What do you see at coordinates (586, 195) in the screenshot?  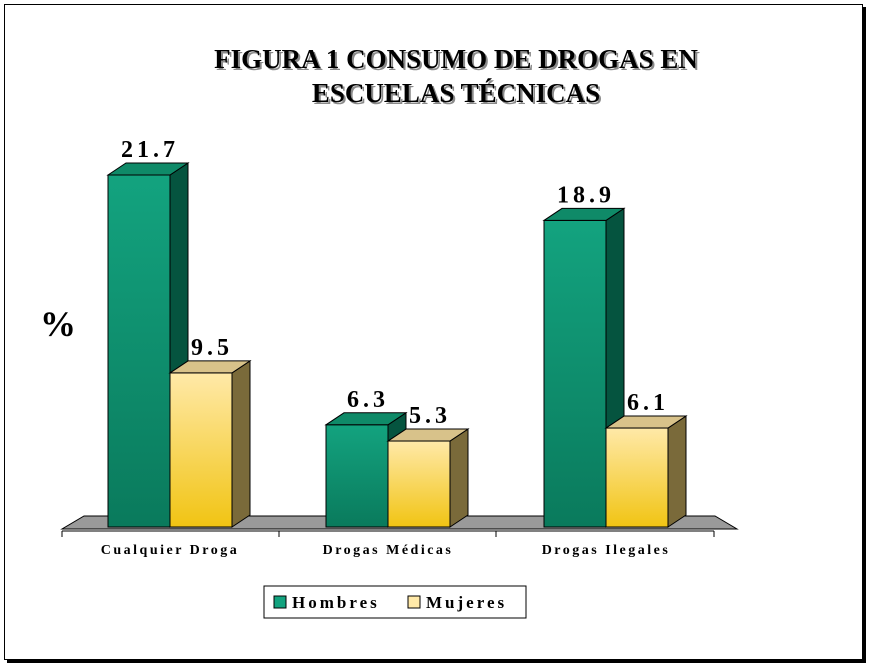 I see `data-label-hombres-3: 18.9` at bounding box center [586, 195].